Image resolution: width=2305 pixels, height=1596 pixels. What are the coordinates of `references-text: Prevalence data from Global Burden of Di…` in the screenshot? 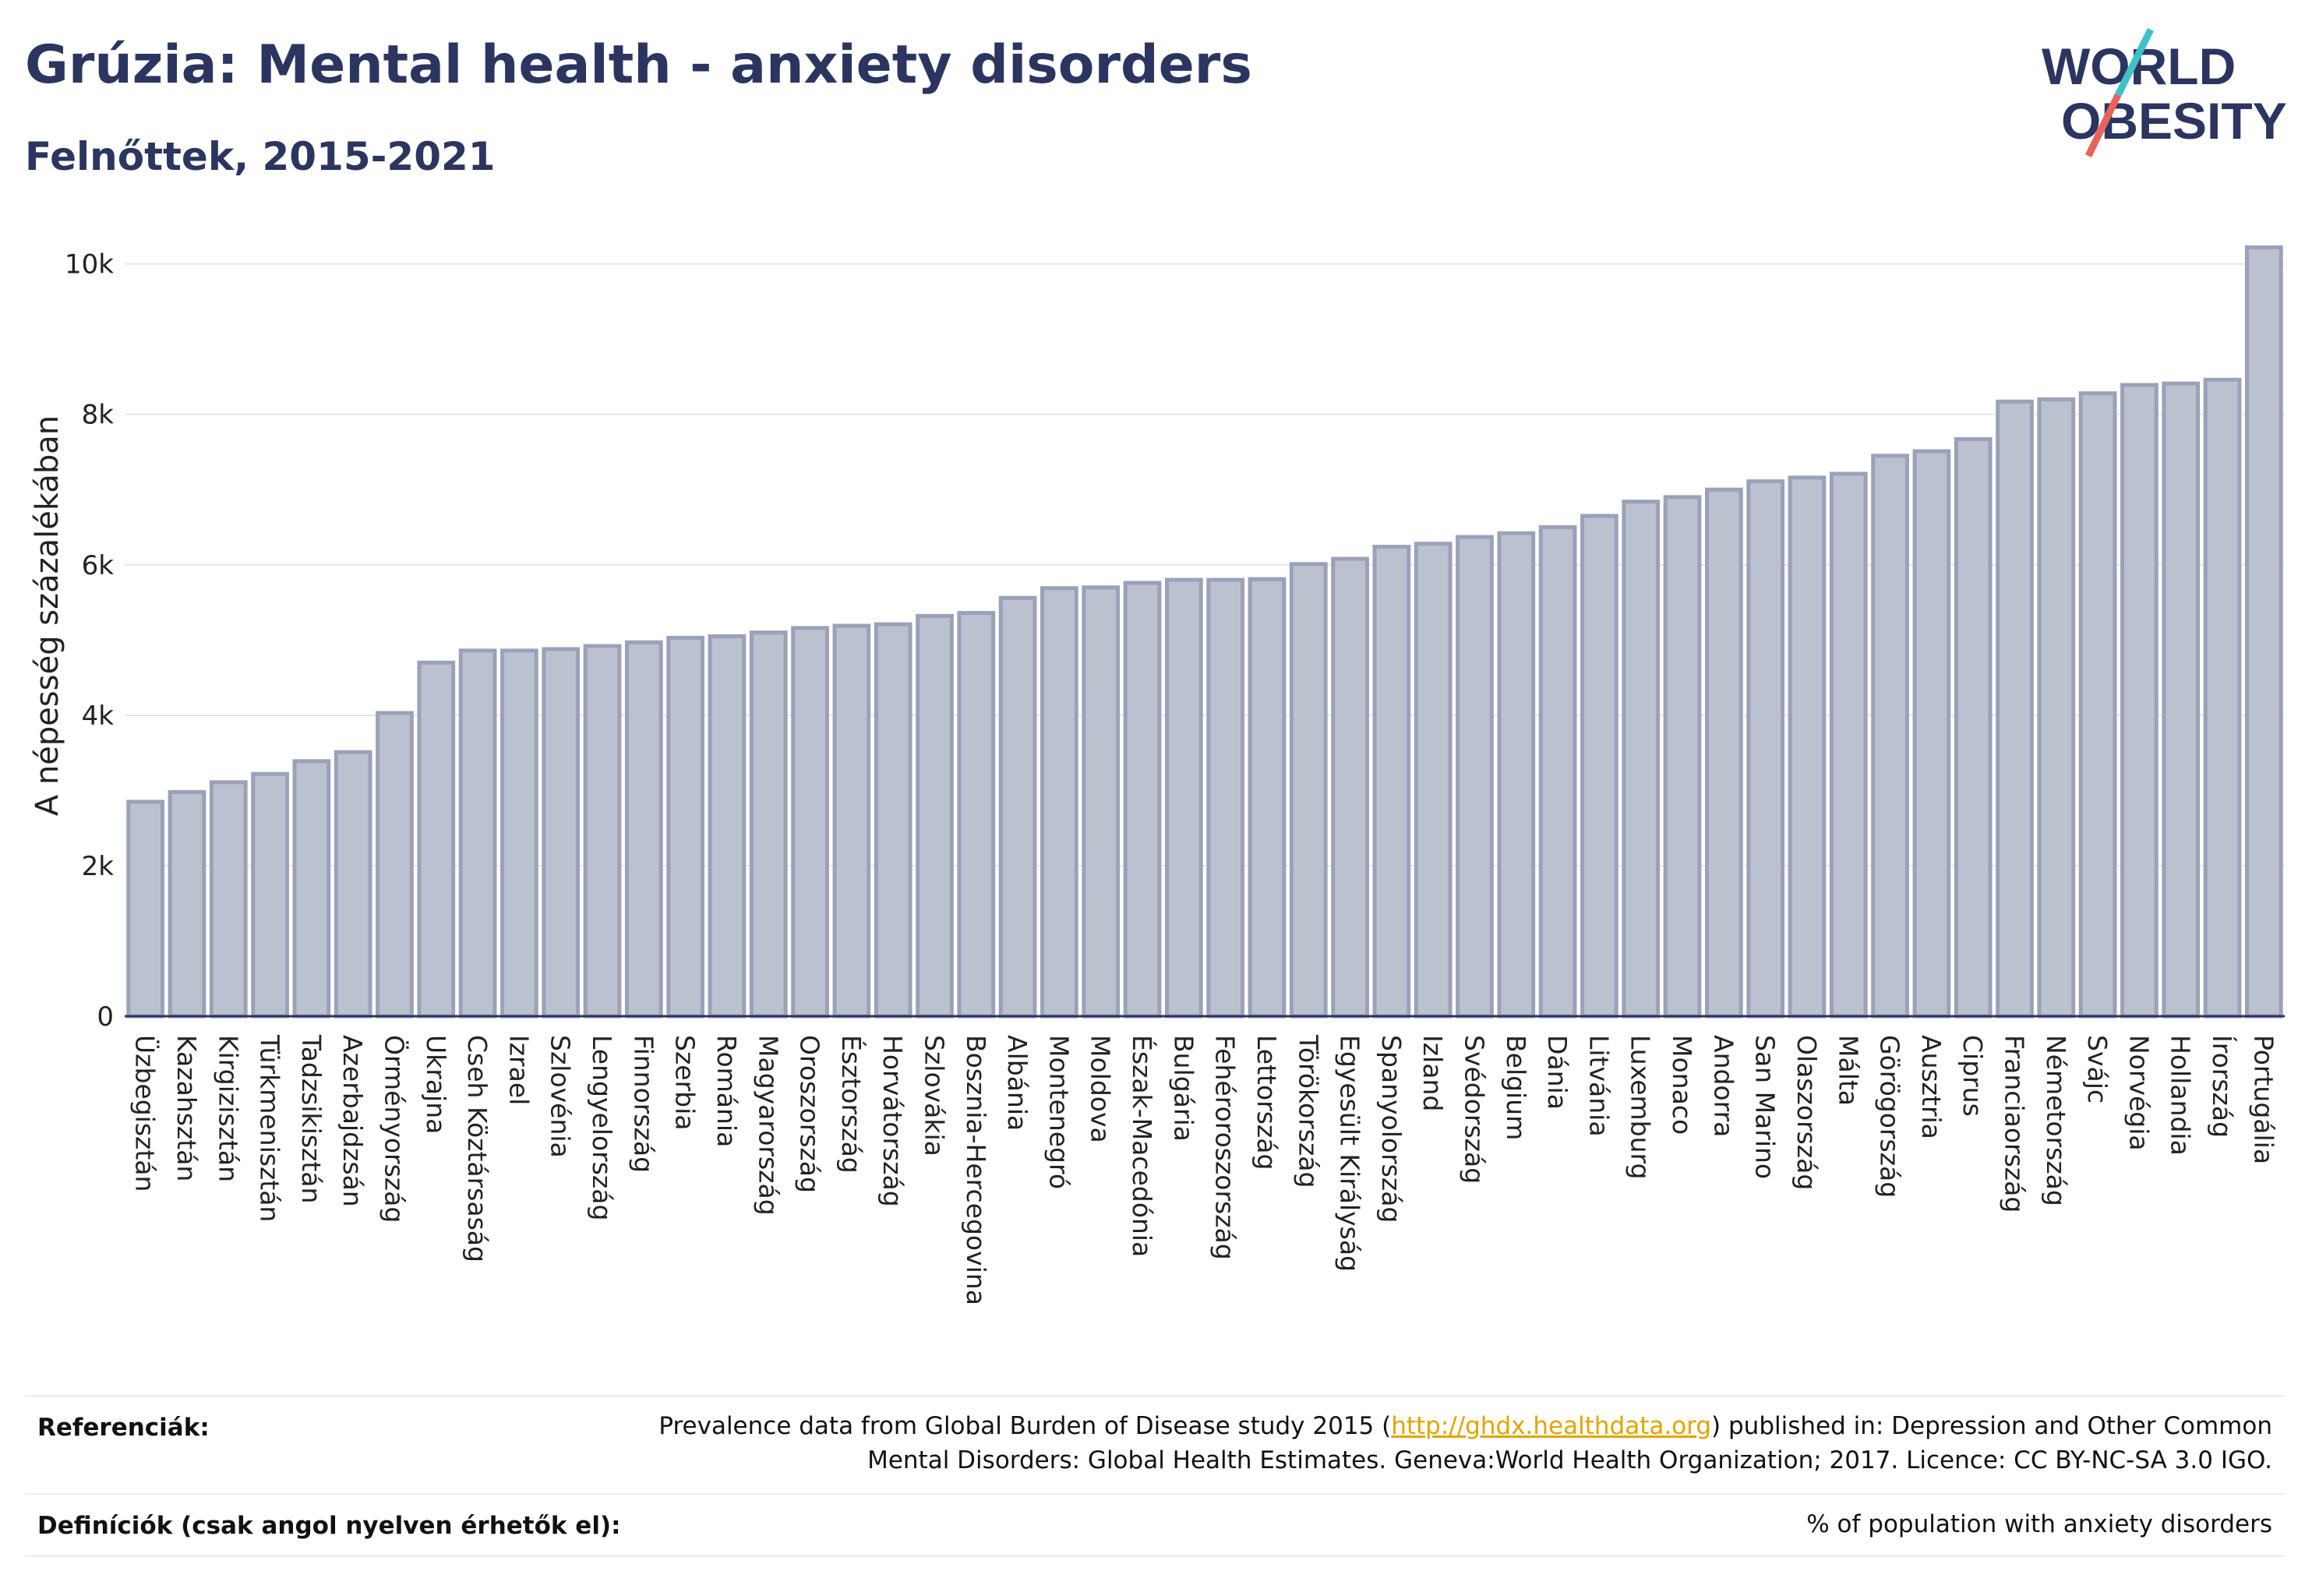 It's located at (1465, 1443).